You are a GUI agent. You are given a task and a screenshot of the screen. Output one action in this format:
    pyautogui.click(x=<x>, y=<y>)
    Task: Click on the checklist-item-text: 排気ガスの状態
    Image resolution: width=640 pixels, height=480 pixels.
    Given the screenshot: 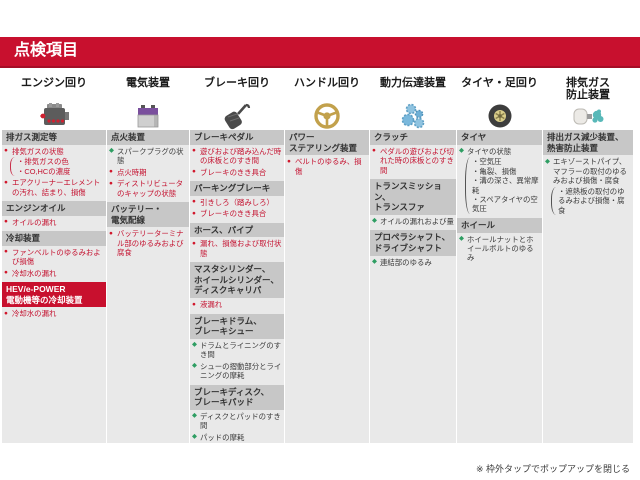 What is the action you would take?
    pyautogui.click(x=38, y=151)
    